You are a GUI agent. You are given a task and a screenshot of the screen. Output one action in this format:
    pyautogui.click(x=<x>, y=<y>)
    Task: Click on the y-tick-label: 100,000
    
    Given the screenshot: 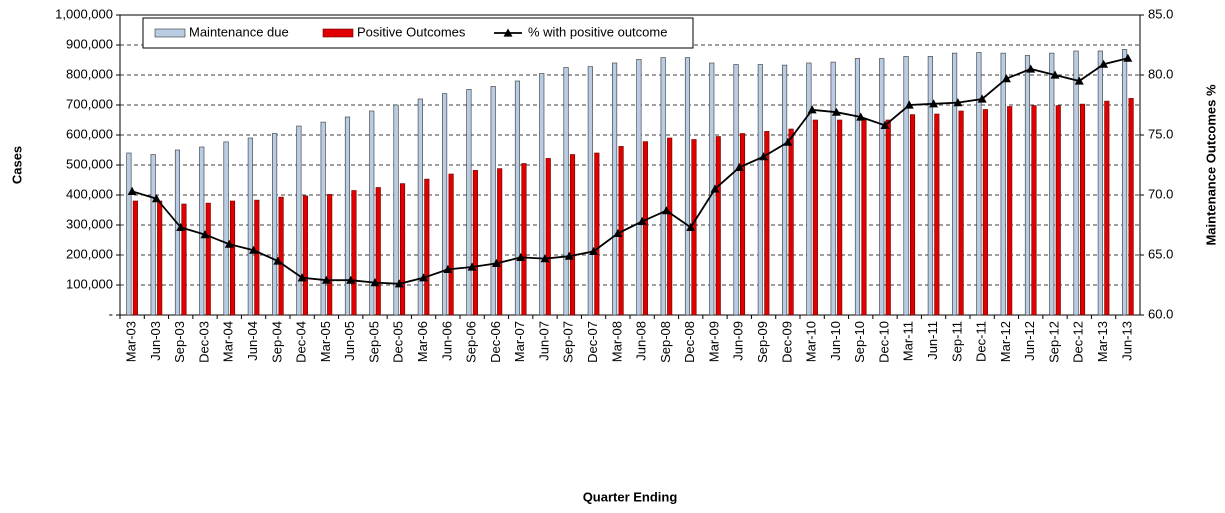 What is the action you would take?
    pyautogui.click(x=89, y=283)
    